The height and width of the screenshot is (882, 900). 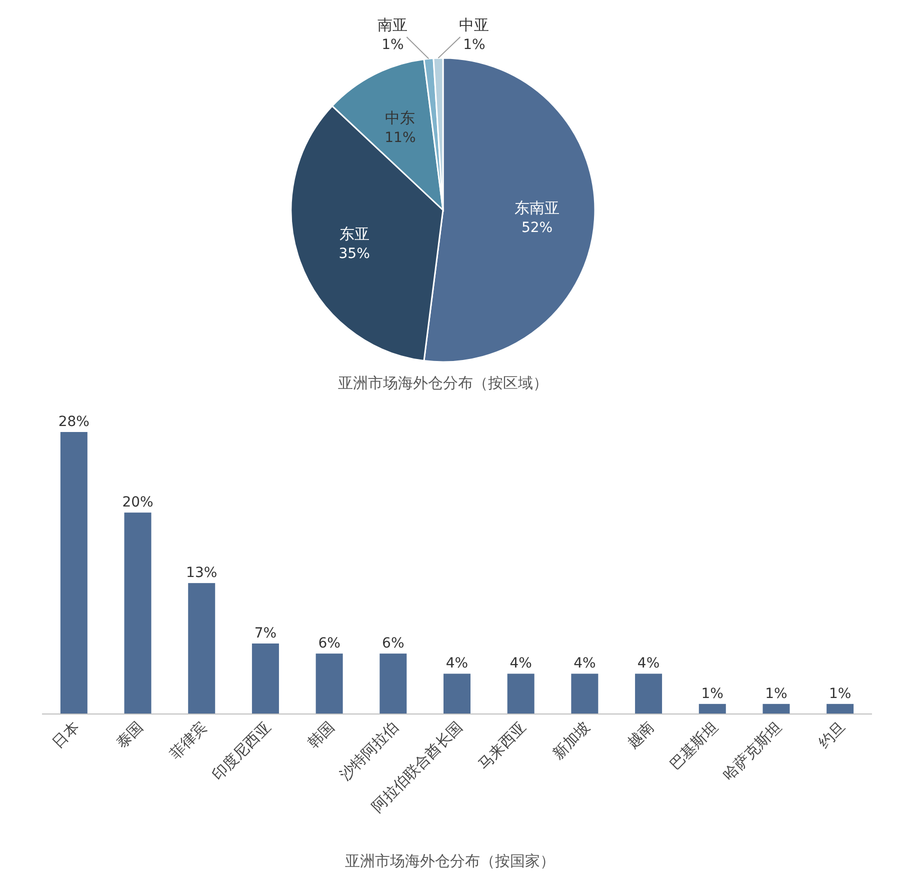 I want to click on data-label: 28%, so click(x=74, y=422).